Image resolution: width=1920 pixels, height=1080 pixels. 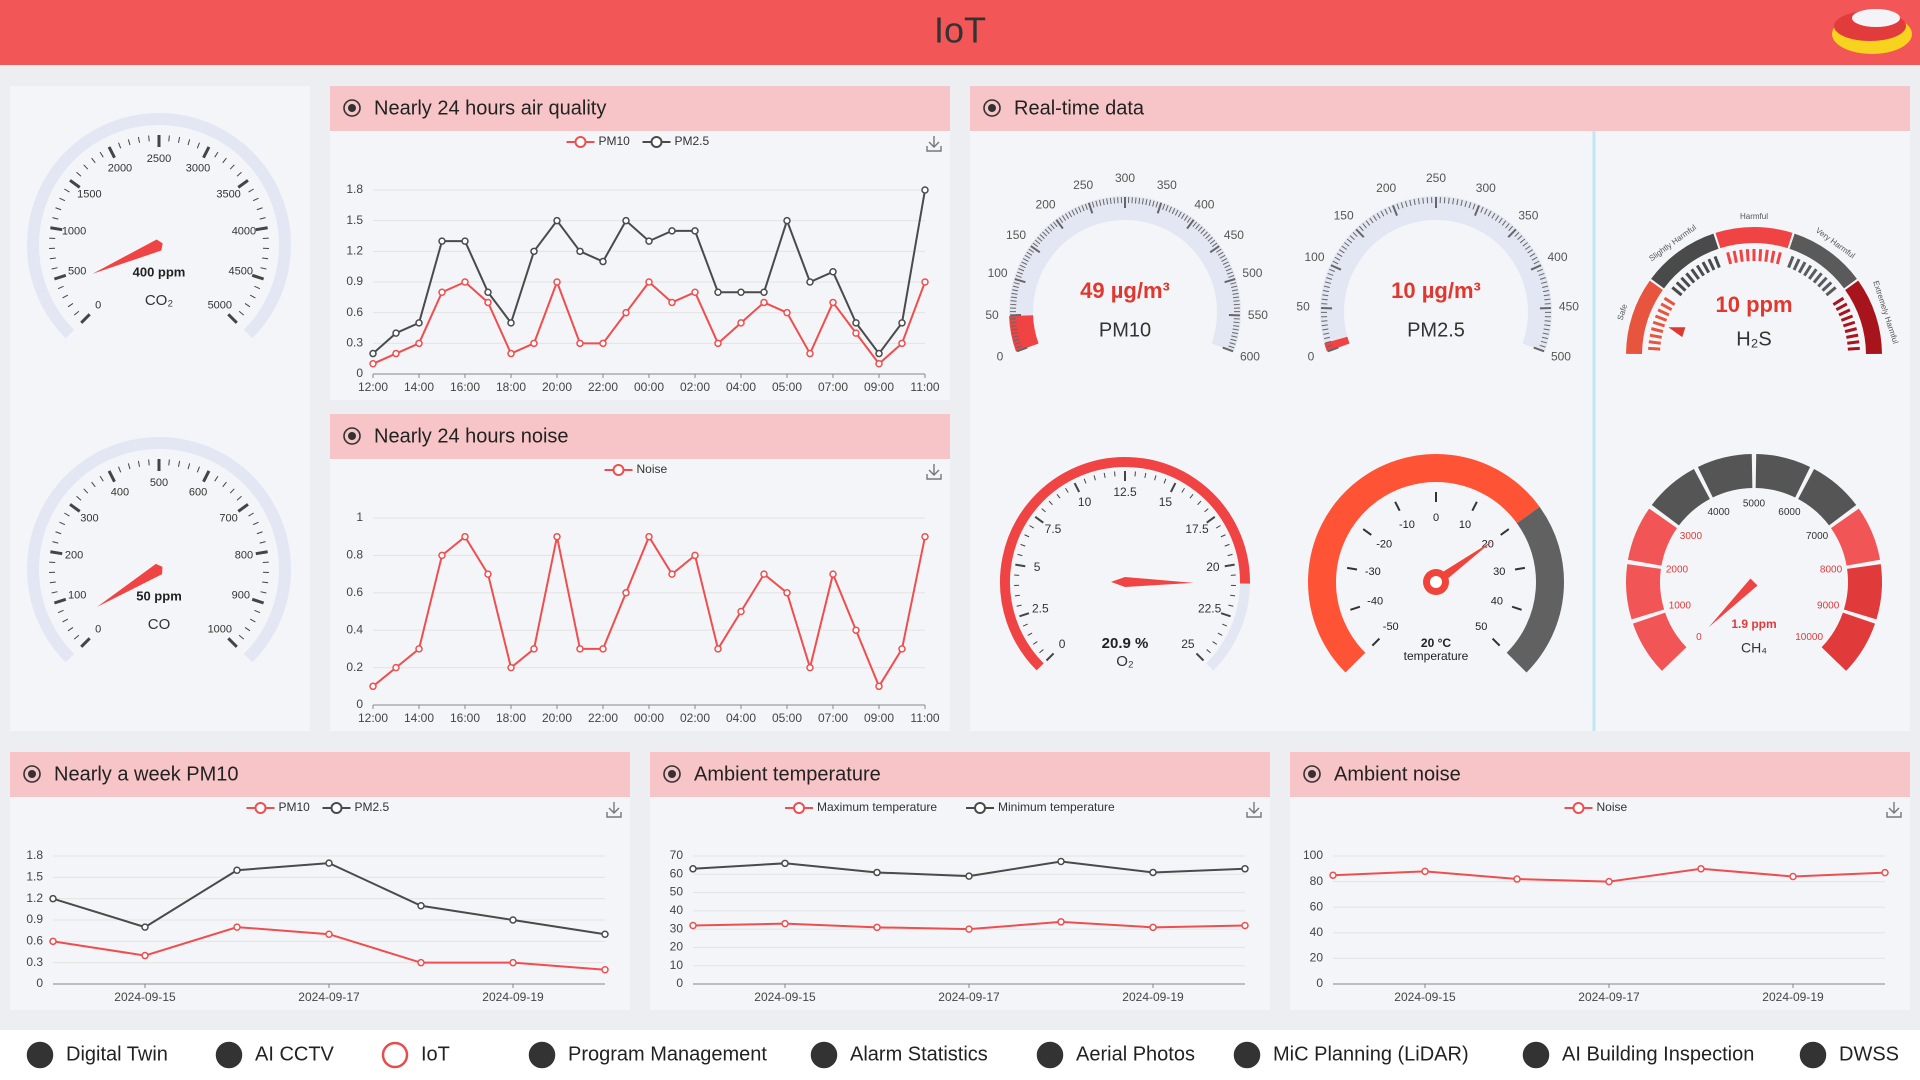 I want to click on nav-item: Program Management, so click(x=667, y=1054).